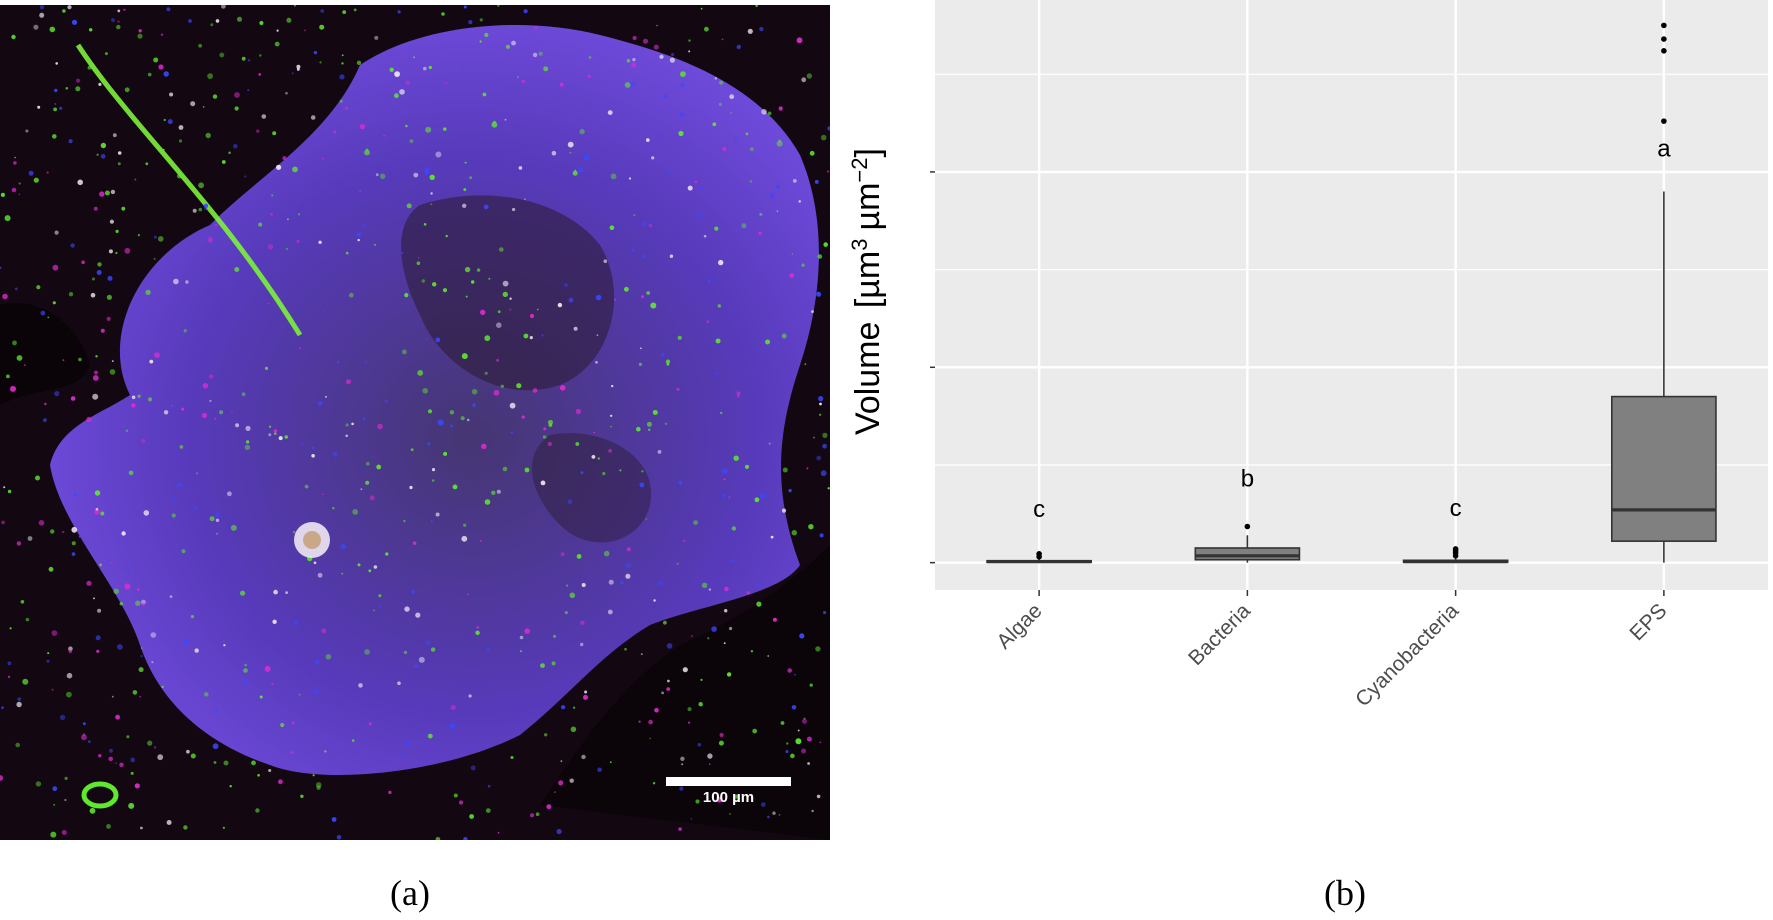 Image resolution: width=1773 pixels, height=920 pixels. Describe the element at coordinates (728, 797) in the screenshot. I see `scale-bar-label: 100 µm` at that location.